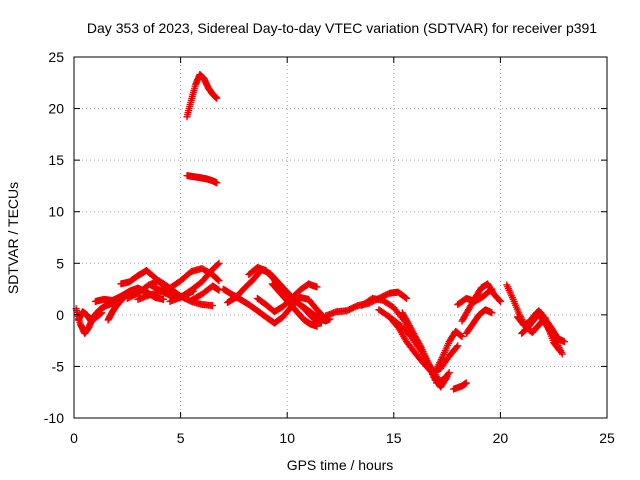 The width and height of the screenshot is (640, 480). What do you see at coordinates (56, 212) in the screenshot?
I see `y-tick-label: 10` at bounding box center [56, 212].